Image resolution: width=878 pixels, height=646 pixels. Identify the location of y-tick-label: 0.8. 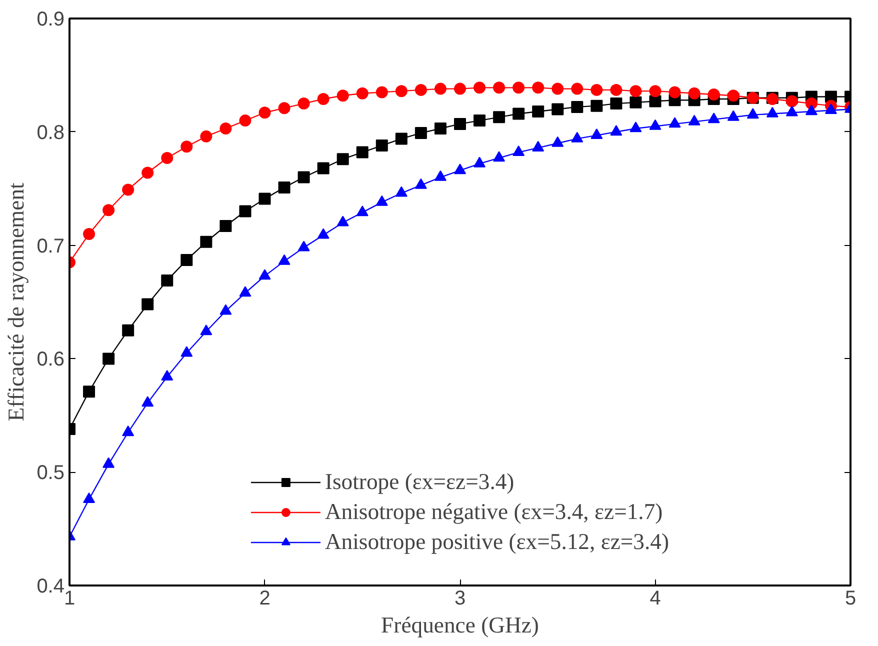
(50, 133).